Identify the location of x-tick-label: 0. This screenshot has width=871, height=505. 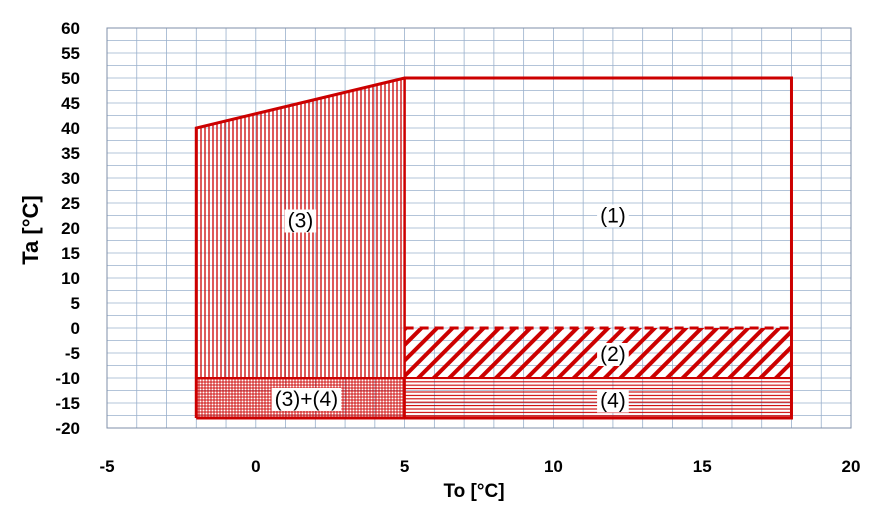
(255, 466).